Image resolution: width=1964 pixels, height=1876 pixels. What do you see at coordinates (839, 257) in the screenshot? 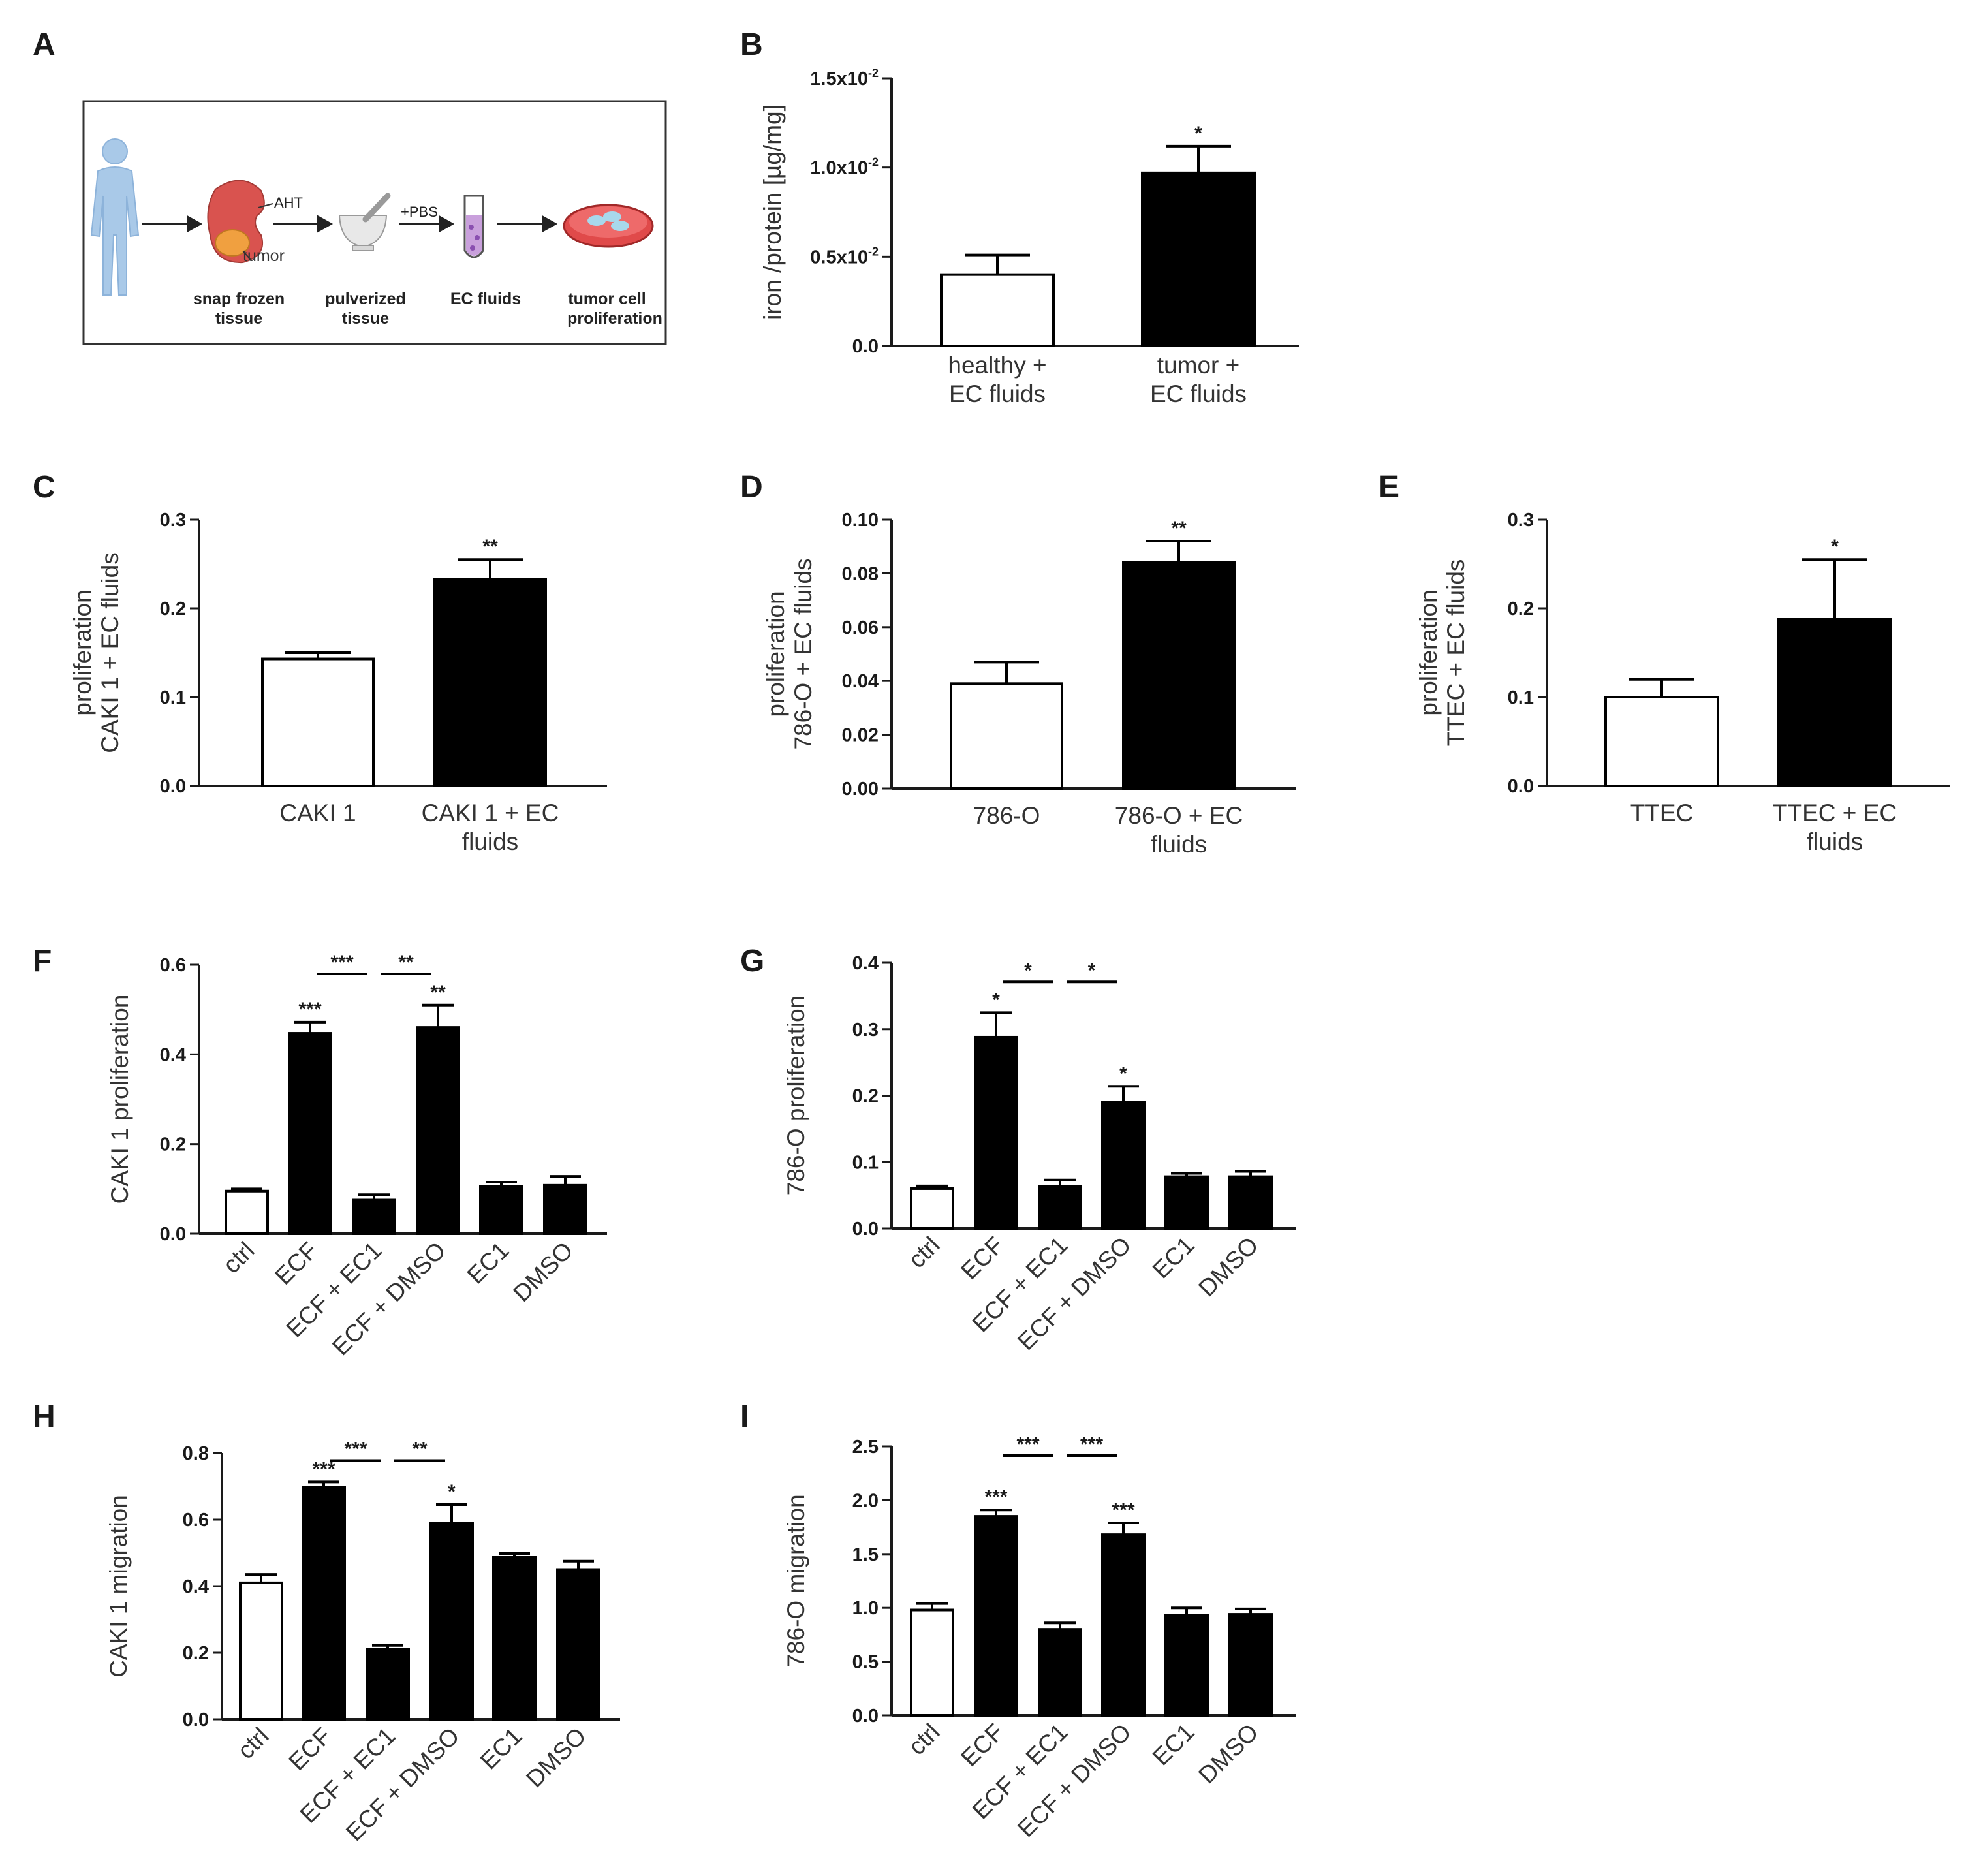
I see `y-tick-base: 0.5x10` at bounding box center [839, 257].